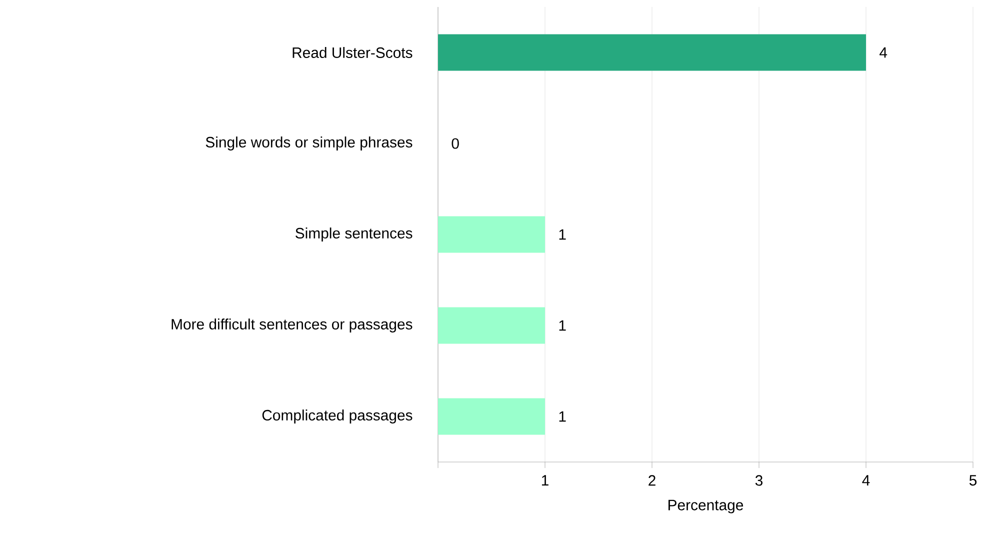  Describe the element at coordinates (652, 480) in the screenshot. I see `x-tick-label: 2` at that location.